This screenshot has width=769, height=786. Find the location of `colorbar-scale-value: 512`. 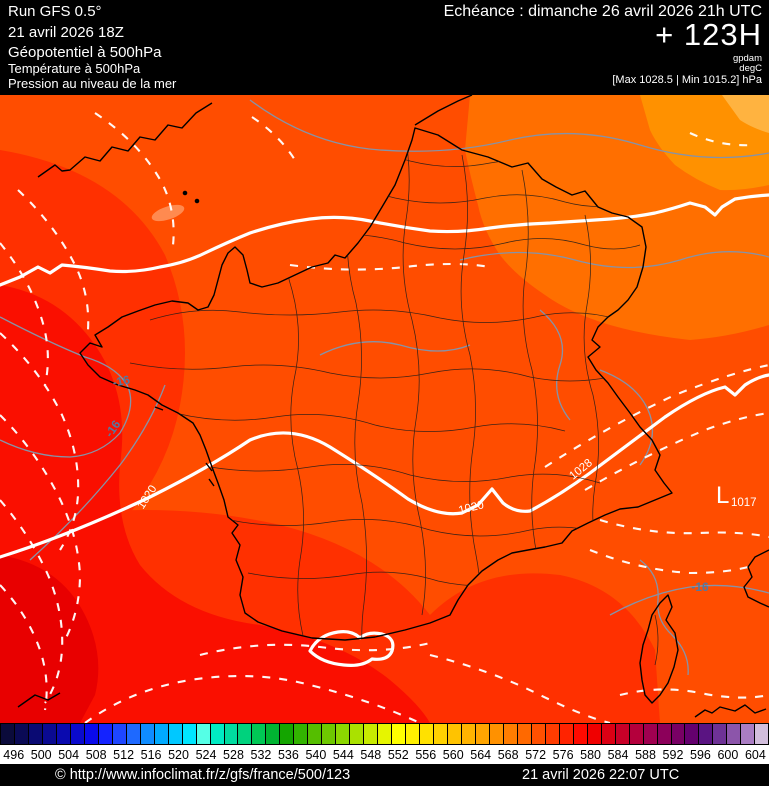

colorbar-scale-value: 512 is located at coordinates (124, 754).